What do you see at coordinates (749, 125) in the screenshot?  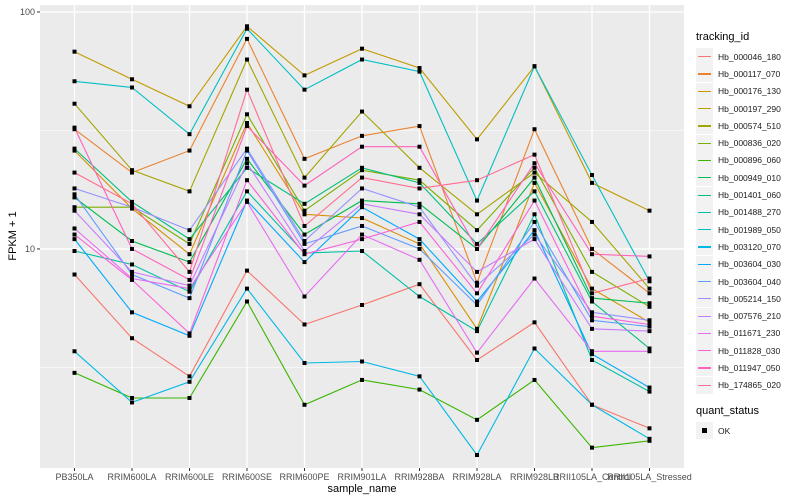 I see `legend-label: Hb_000574_510` at bounding box center [749, 125].